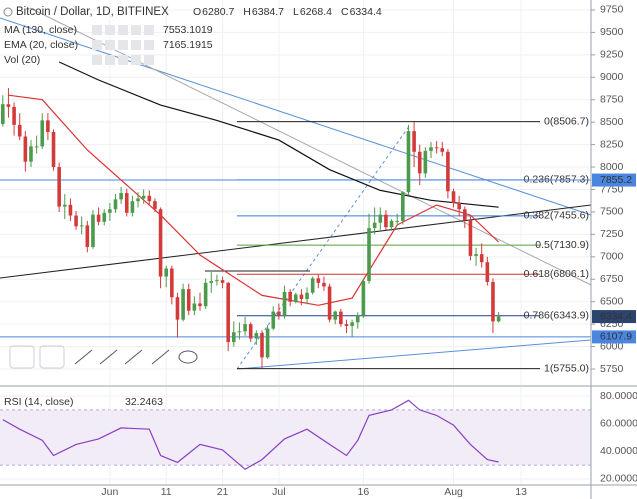 The width and height of the screenshot is (637, 499). I want to click on y-tick-label: 60.0000, so click(618, 423).